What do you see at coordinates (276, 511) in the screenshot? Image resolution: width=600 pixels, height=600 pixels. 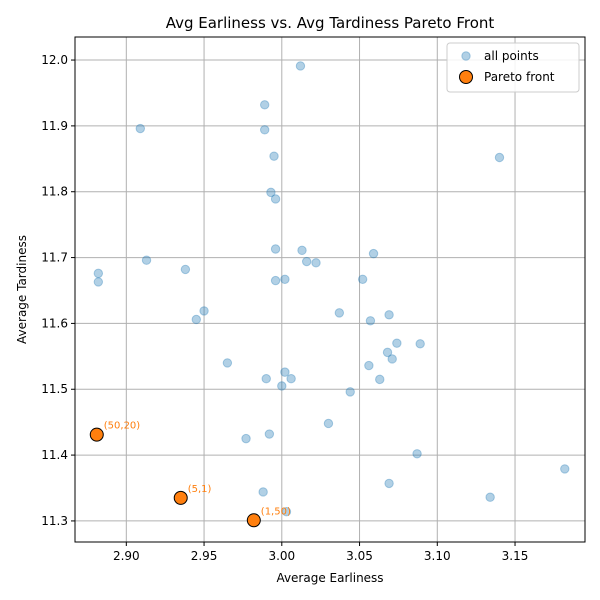 I see `pareto-point-label: (1,50)` at bounding box center [276, 511].